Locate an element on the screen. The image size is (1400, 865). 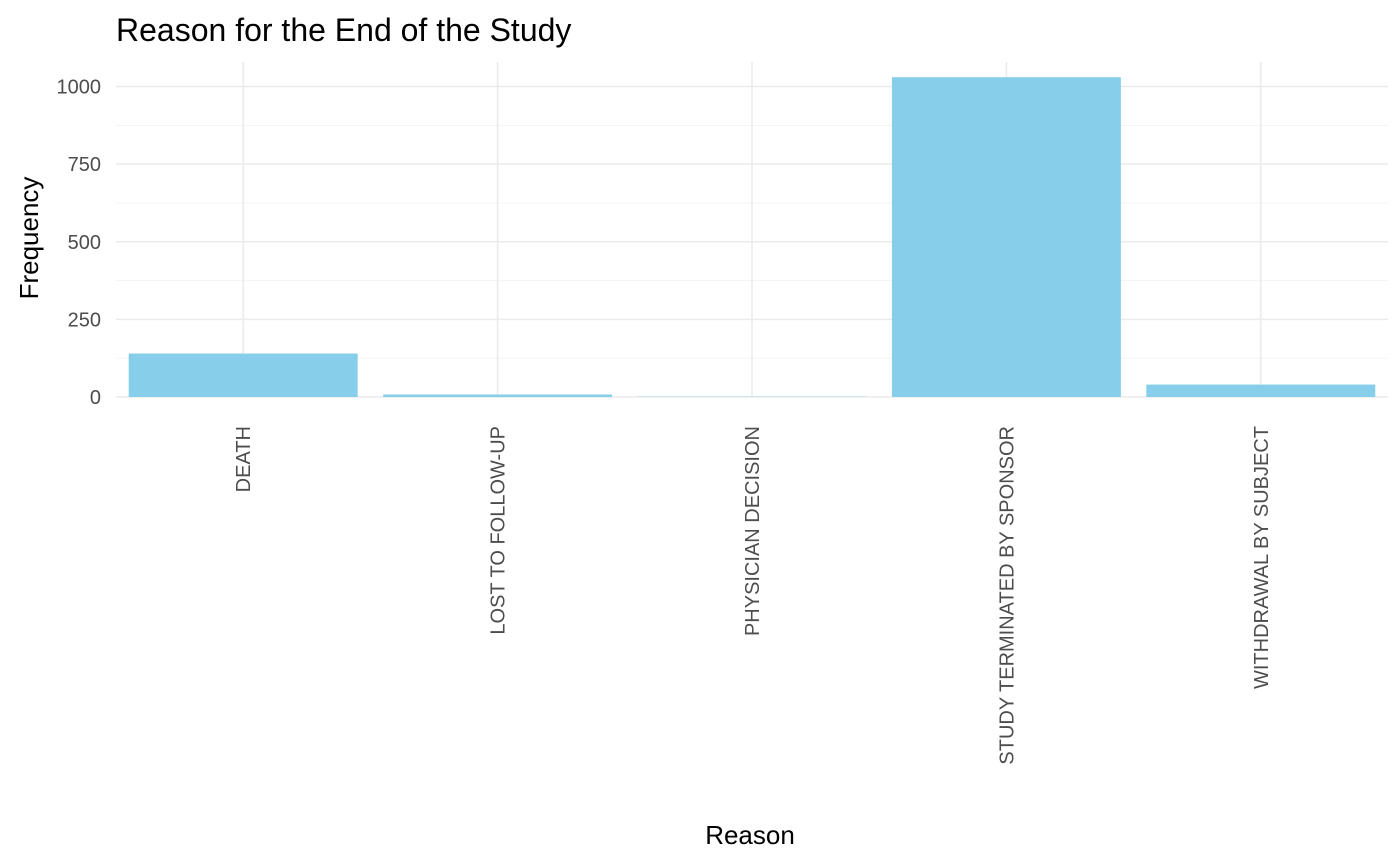
x-axis-title: Reason is located at coordinates (750, 835).